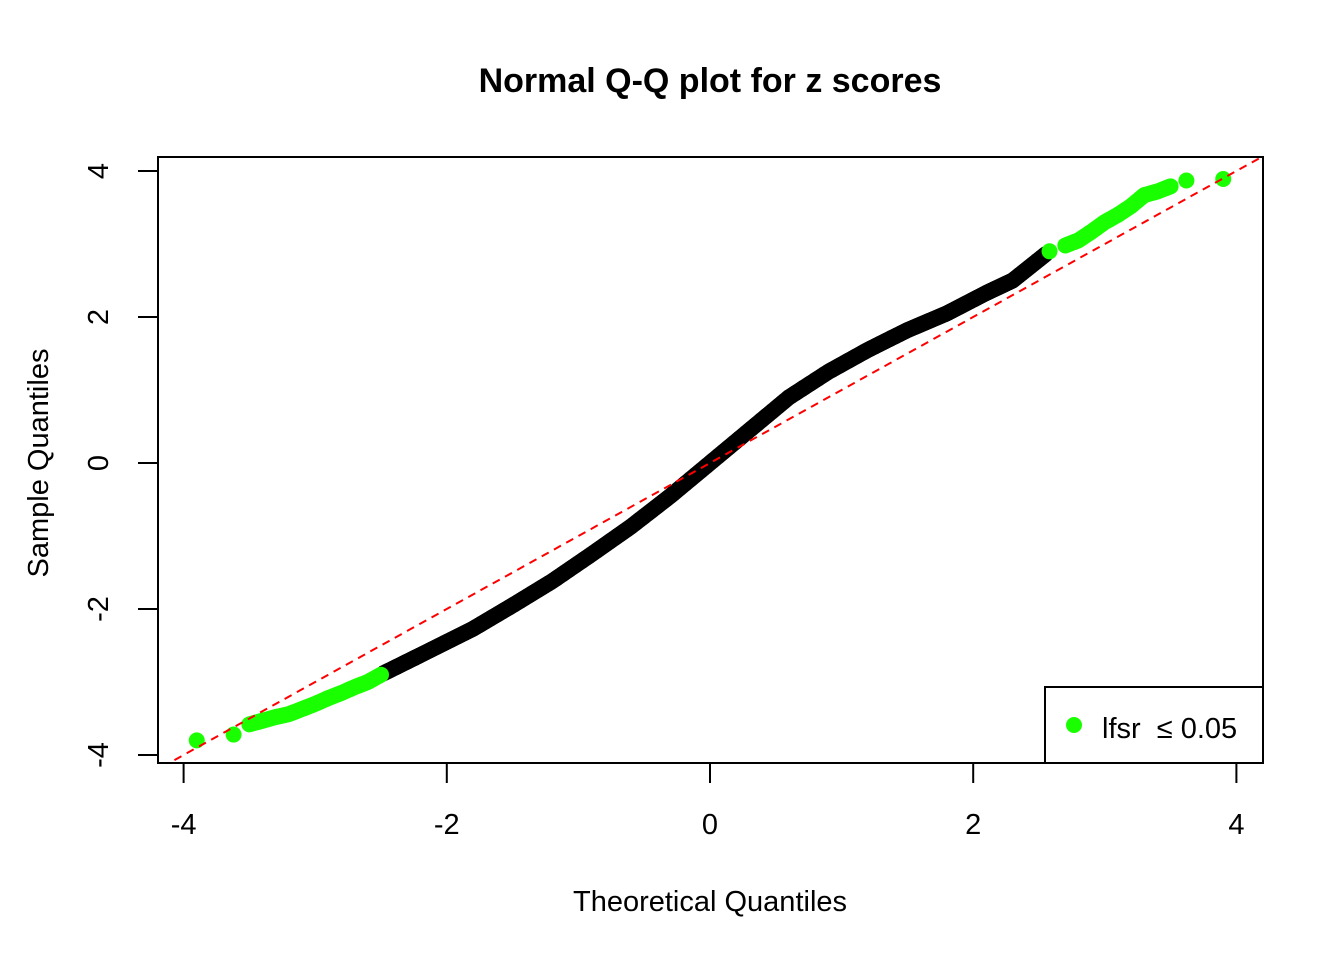  I want to click on y-tick-label: 0, so click(99, 463).